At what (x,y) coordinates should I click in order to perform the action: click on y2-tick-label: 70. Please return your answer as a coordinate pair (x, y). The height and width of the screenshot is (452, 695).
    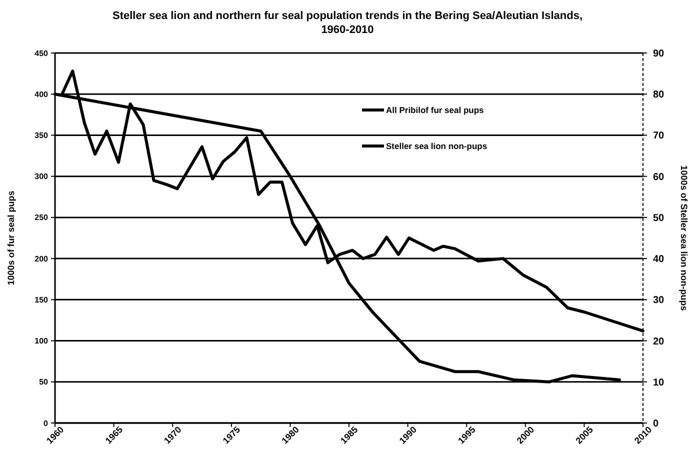
    Looking at the image, I should click on (659, 136).